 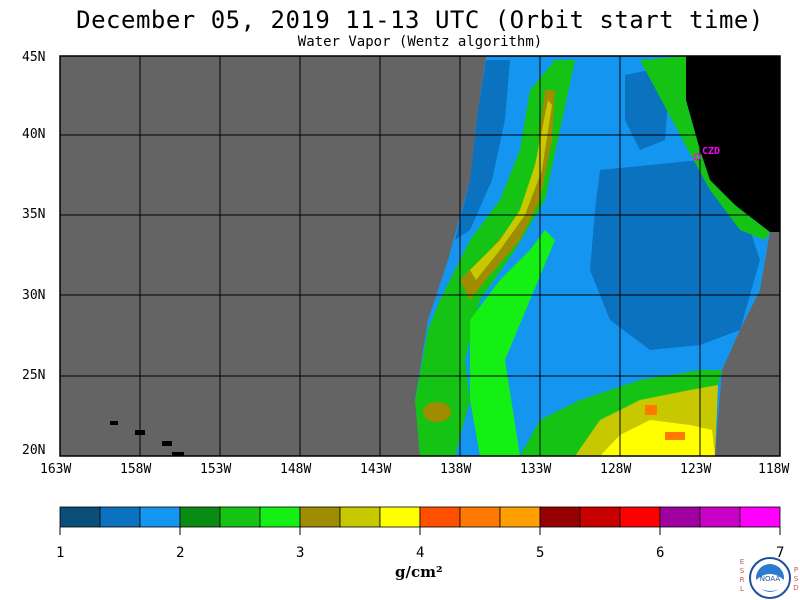 What do you see at coordinates (180, 553) in the screenshot?
I see `colorbar-tick-label: 2` at bounding box center [180, 553].